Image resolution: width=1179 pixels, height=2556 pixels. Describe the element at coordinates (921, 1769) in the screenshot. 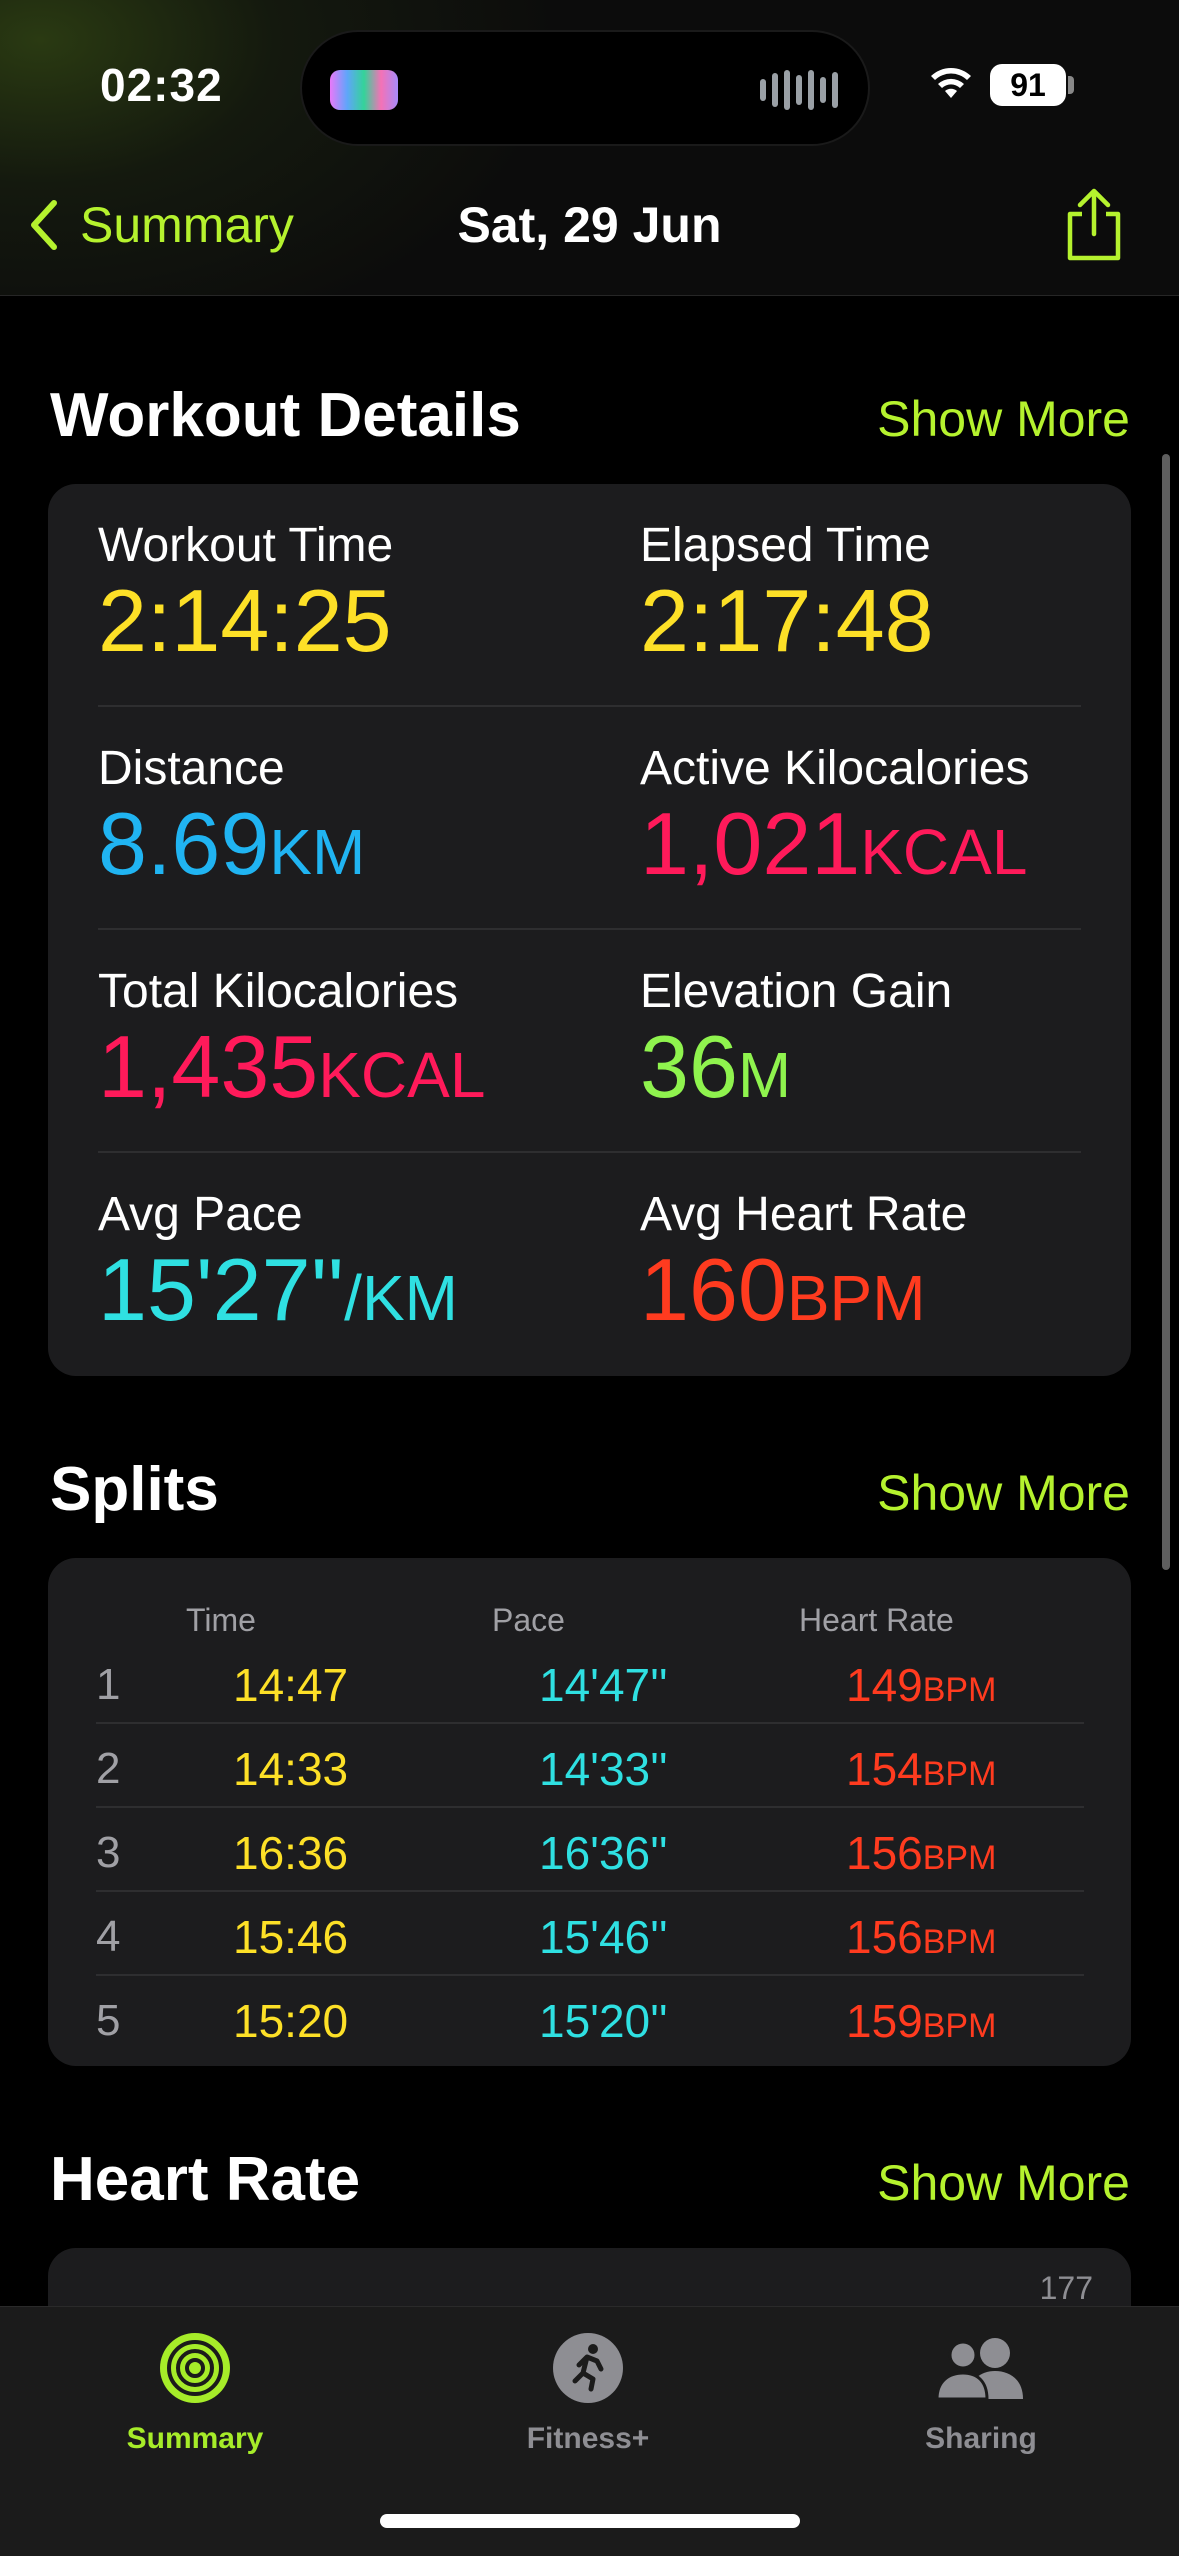

I see `split-heart-rate: 154BPM` at that location.